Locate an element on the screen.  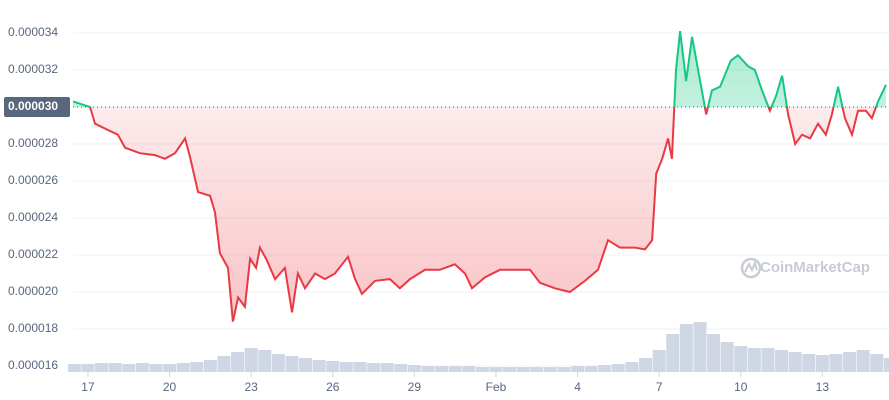
y-tick-label: 0.000022 is located at coordinates (33, 254).